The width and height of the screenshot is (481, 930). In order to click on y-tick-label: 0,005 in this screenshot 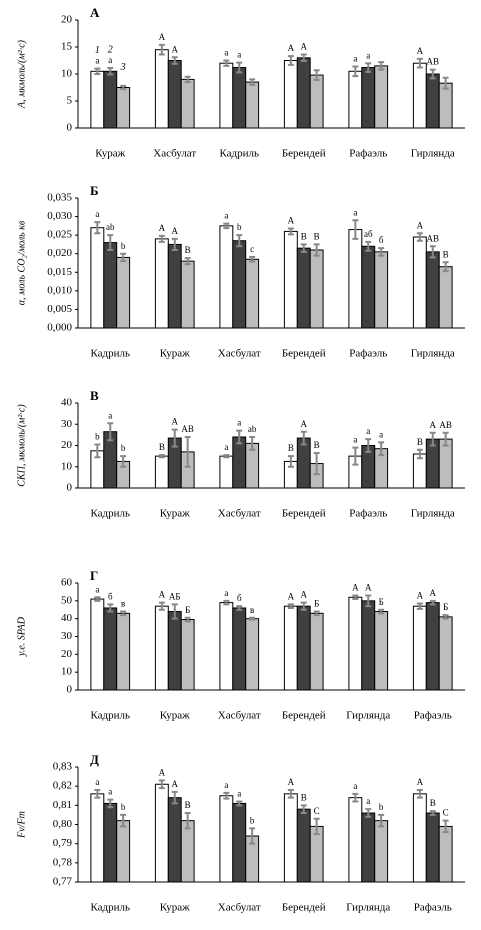, I will do `click(59, 309)`.